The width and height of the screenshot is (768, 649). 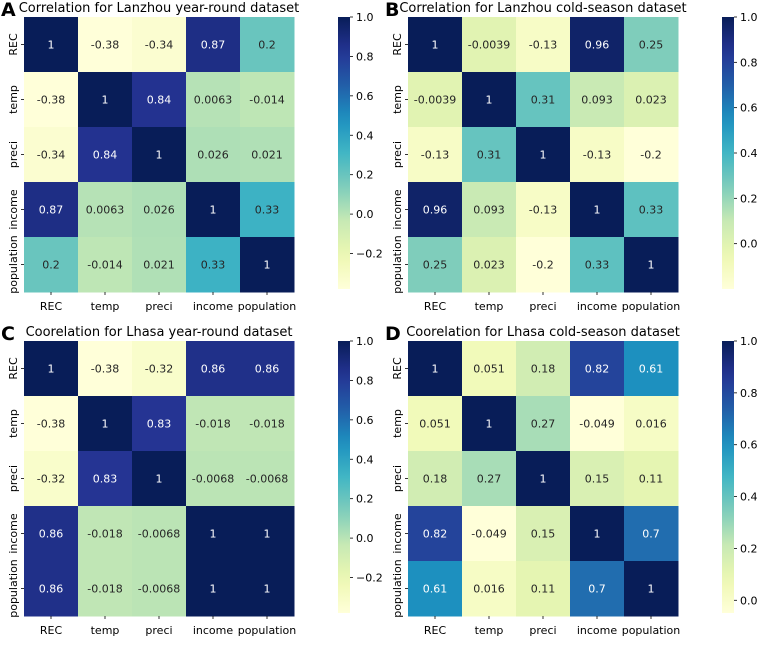 What do you see at coordinates (393, 334) in the screenshot?
I see `panel-label: D` at bounding box center [393, 334].